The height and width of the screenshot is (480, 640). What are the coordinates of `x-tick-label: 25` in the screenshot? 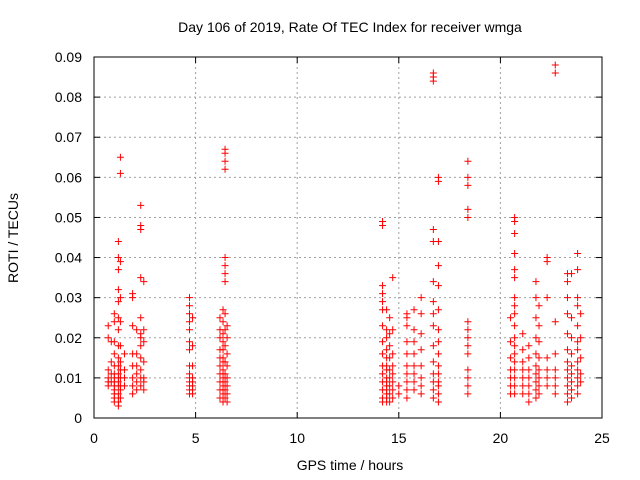 It's located at (602, 438).